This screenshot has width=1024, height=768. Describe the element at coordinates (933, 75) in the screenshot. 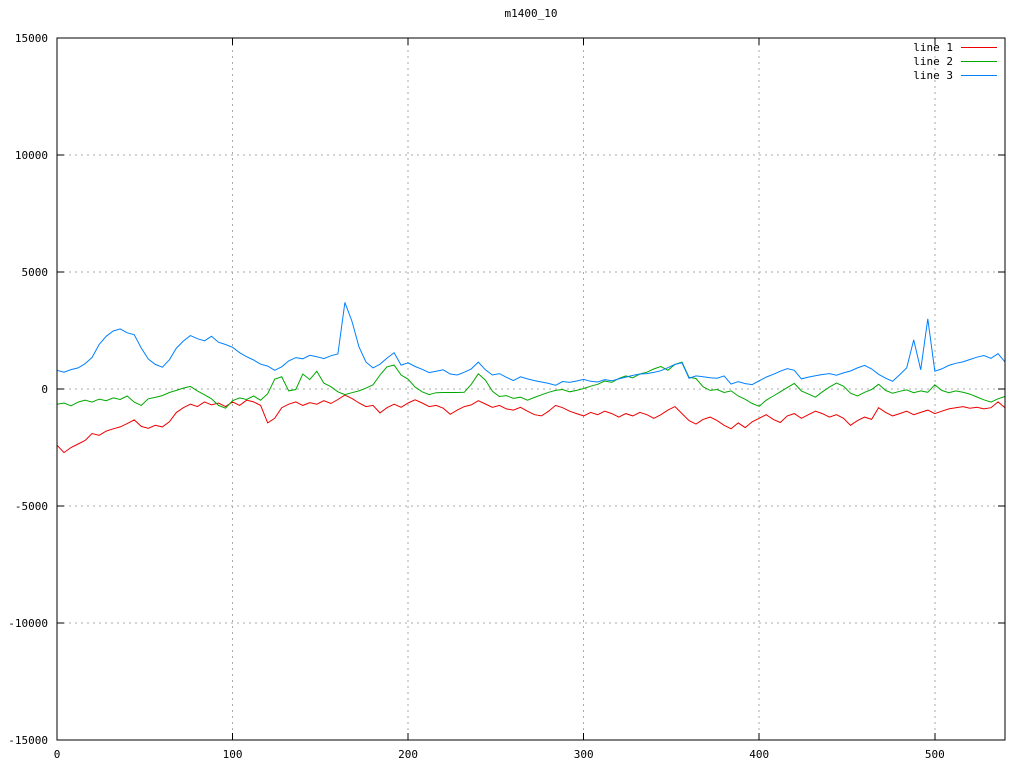

I see `legend-label-line3: line 3` at that location.